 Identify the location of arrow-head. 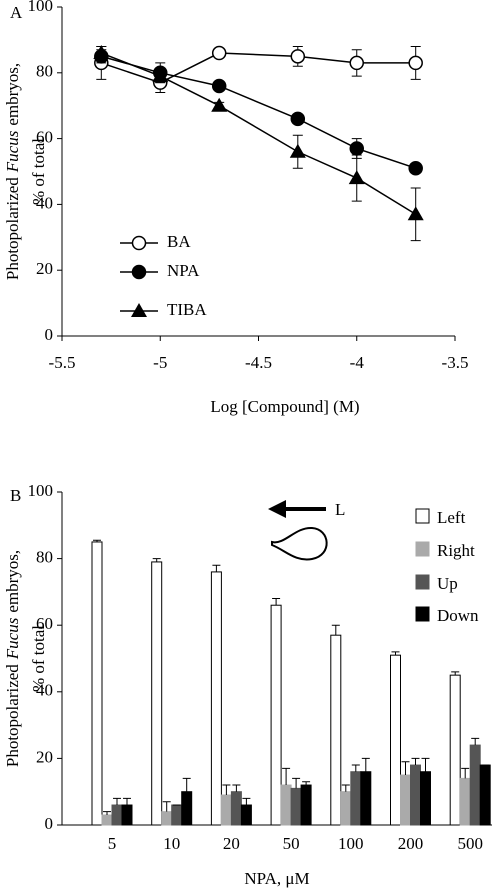
(277, 509).